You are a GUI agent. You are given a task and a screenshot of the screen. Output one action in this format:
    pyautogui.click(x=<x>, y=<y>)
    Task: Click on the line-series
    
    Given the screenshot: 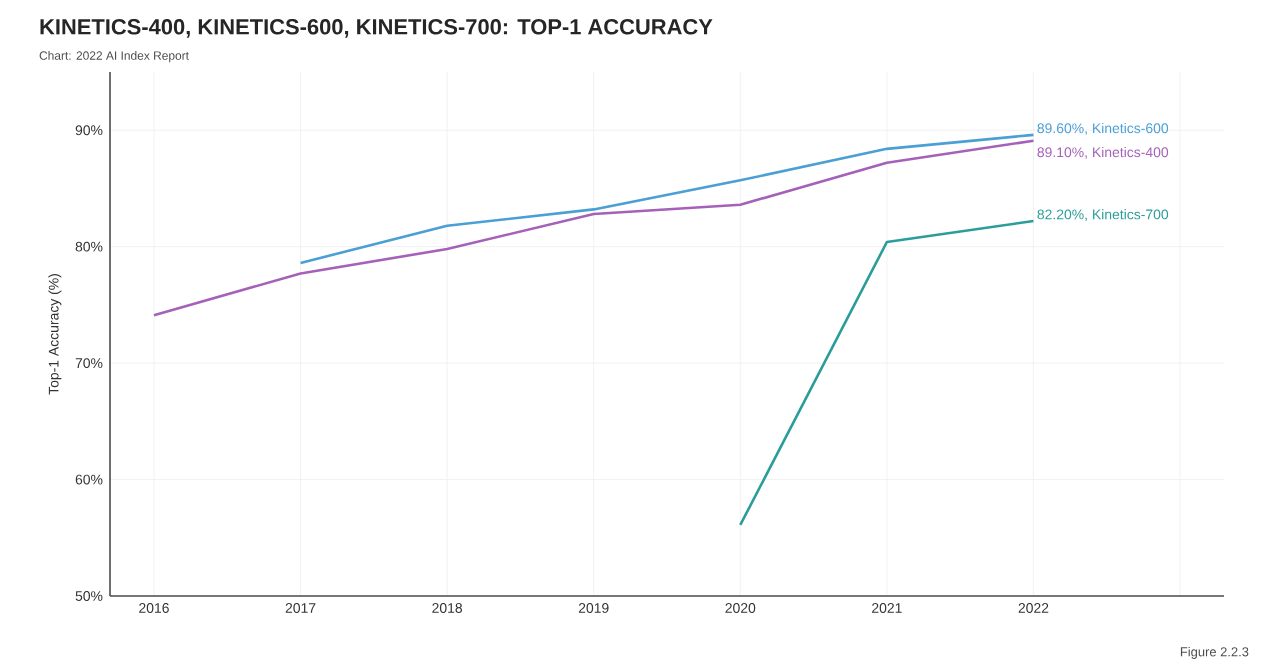 What is the action you would take?
    pyautogui.click(x=667, y=199)
    